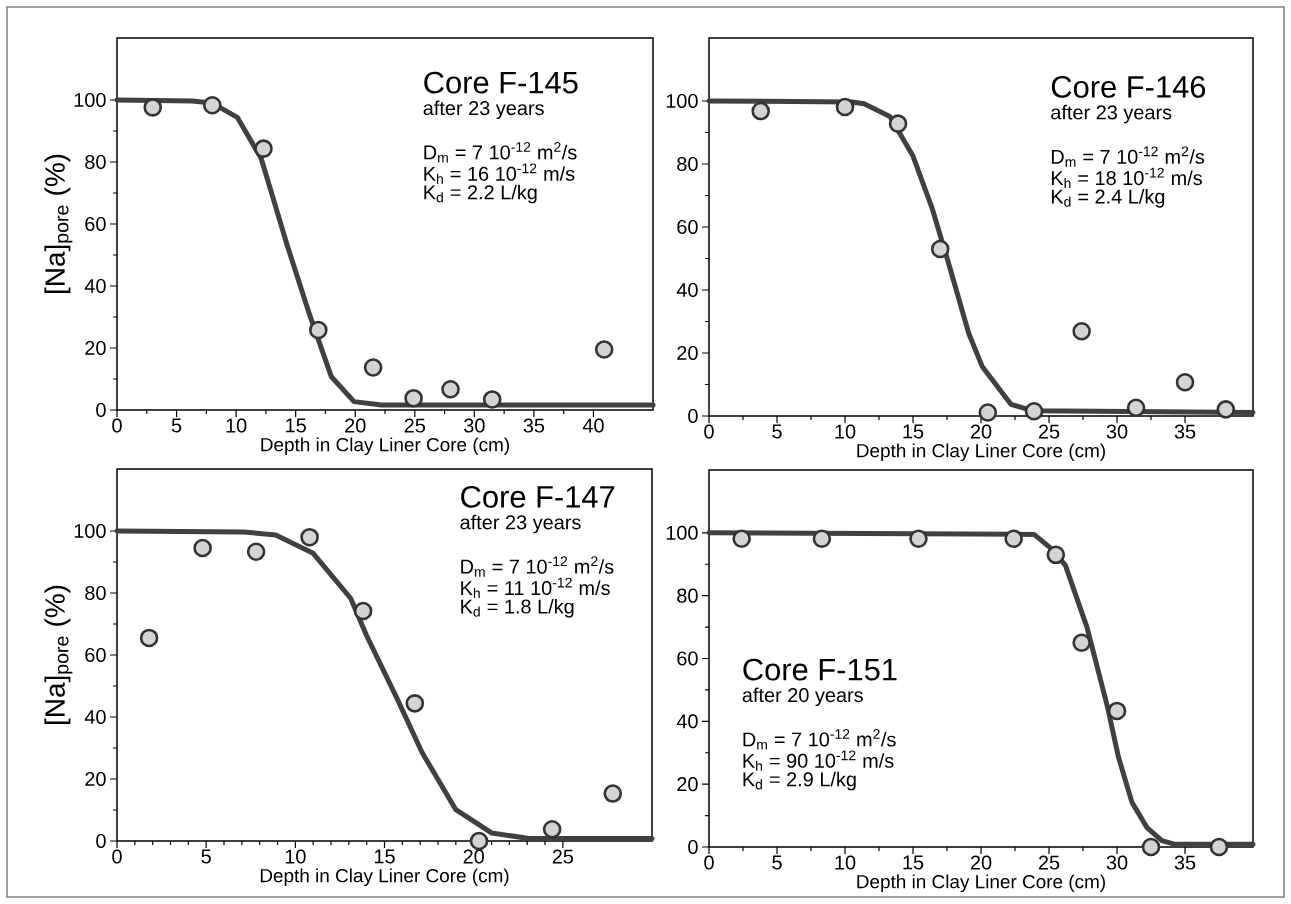 The height and width of the screenshot is (904, 1291). What do you see at coordinates (593, 425) in the screenshot?
I see `x-tick-label: 40` at bounding box center [593, 425].